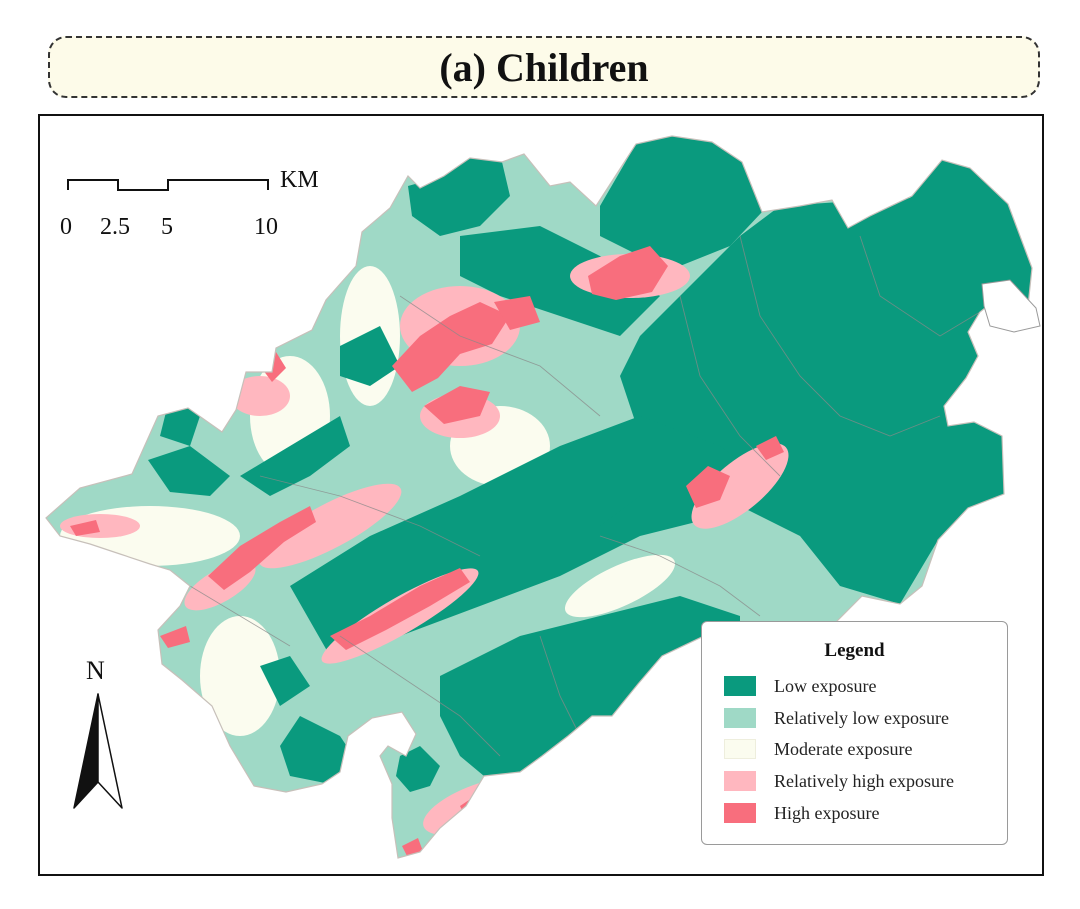 The height and width of the screenshot is (909, 1080). What do you see at coordinates (115, 227) in the screenshot?
I see `scale-tick-2-5: 2.5` at bounding box center [115, 227].